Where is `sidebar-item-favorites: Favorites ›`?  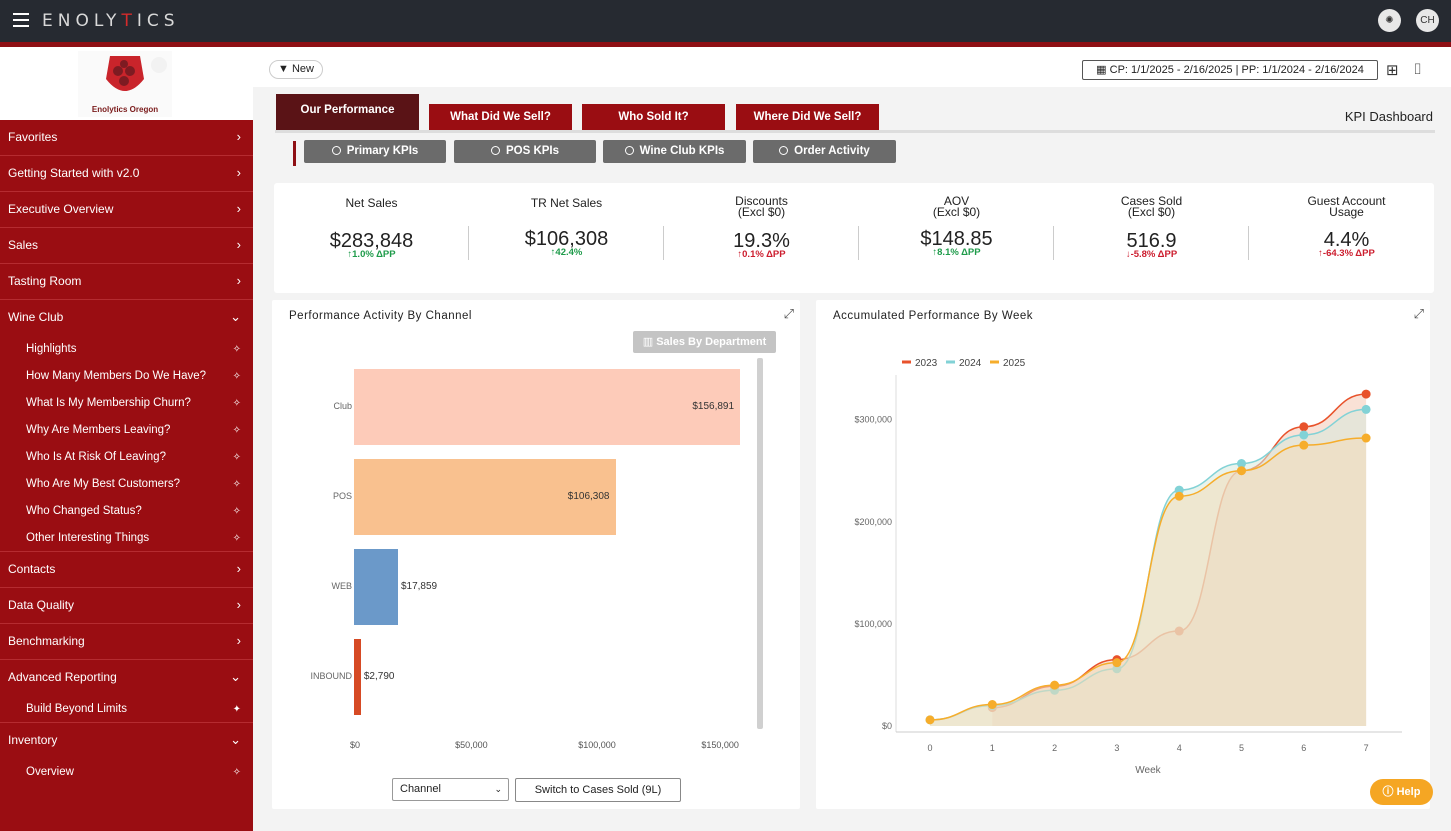
sidebar-item-favorites: Favorites › is located at coordinates (126, 138).